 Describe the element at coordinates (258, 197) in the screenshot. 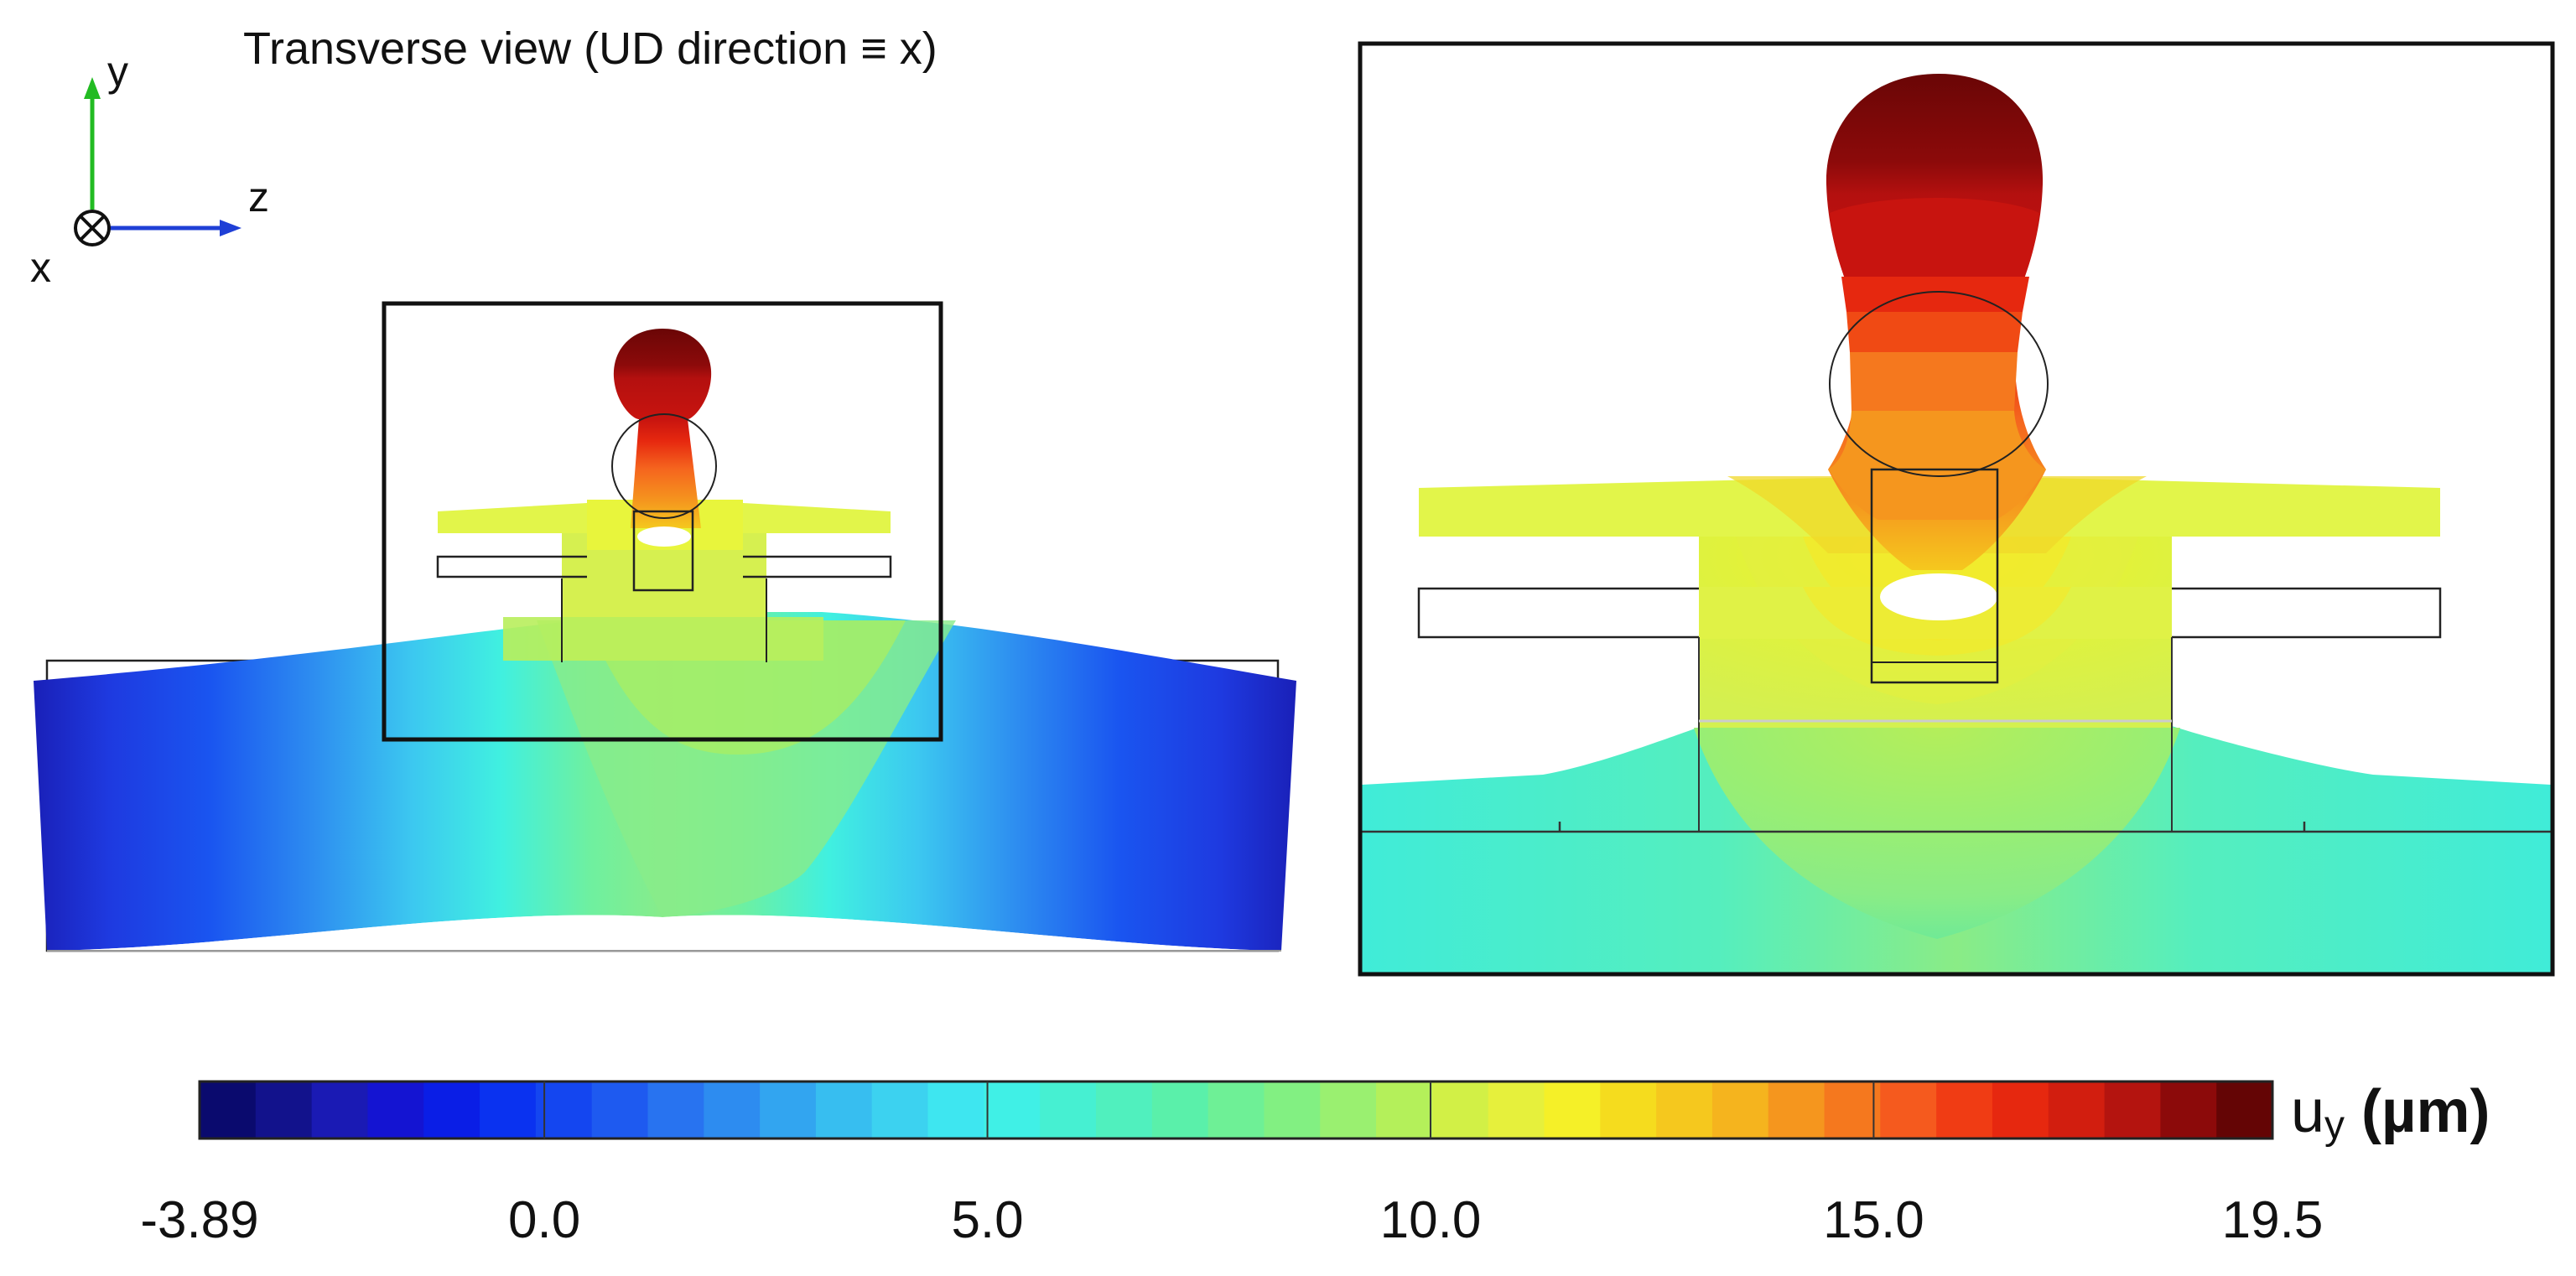

I see `z-axis-label: z` at that location.